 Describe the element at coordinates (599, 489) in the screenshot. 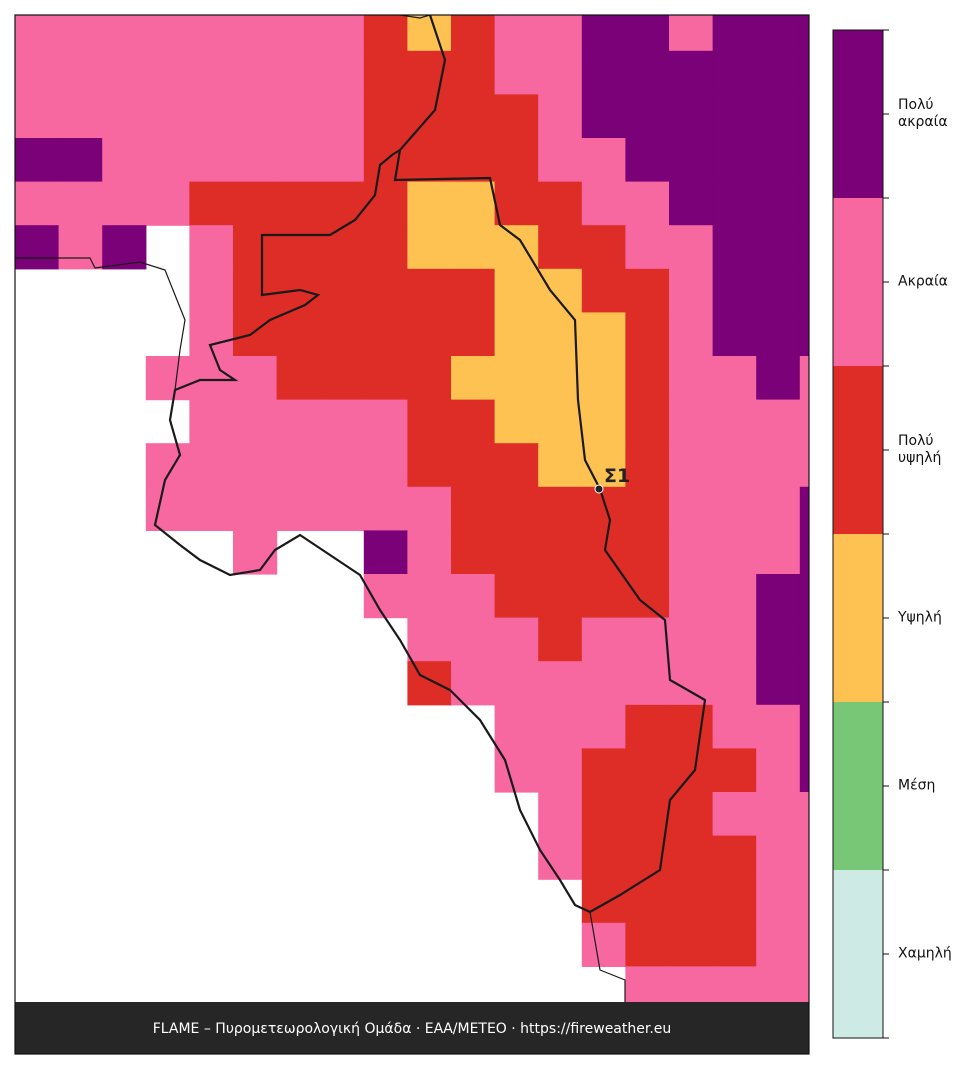

I see `station-marker` at that location.